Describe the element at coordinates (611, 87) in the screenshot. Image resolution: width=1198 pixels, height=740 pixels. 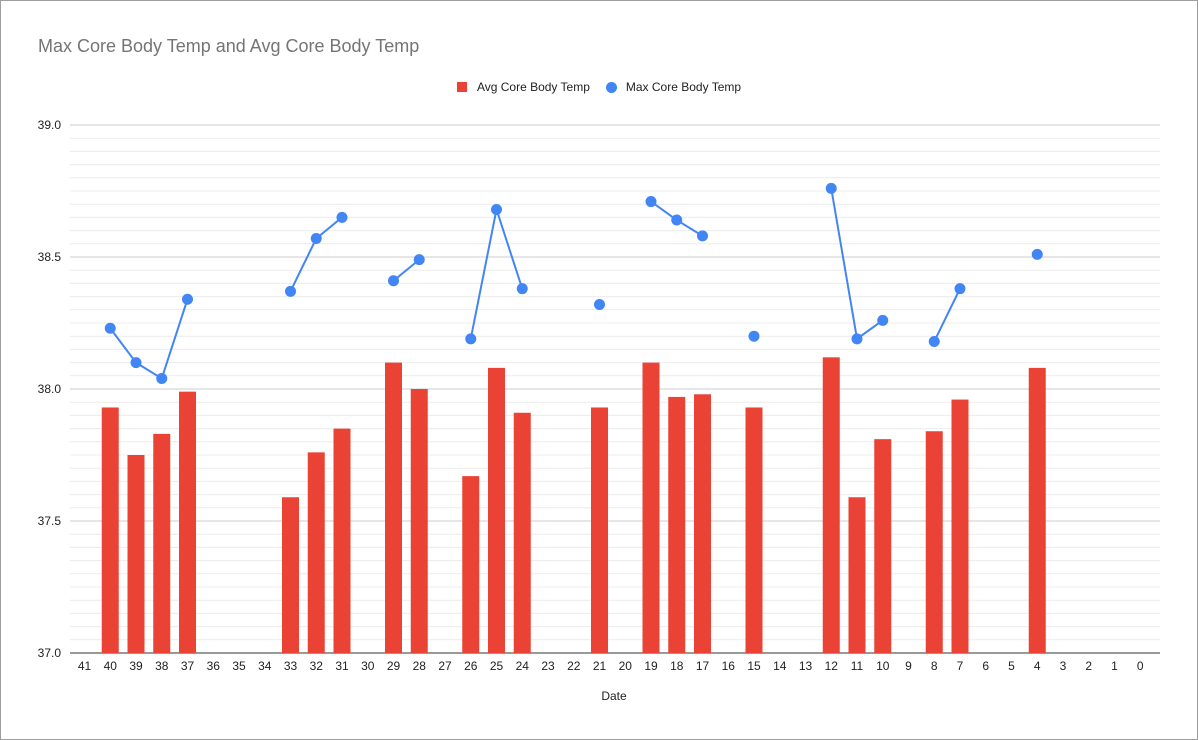
I see `legend-swatch-max` at that location.